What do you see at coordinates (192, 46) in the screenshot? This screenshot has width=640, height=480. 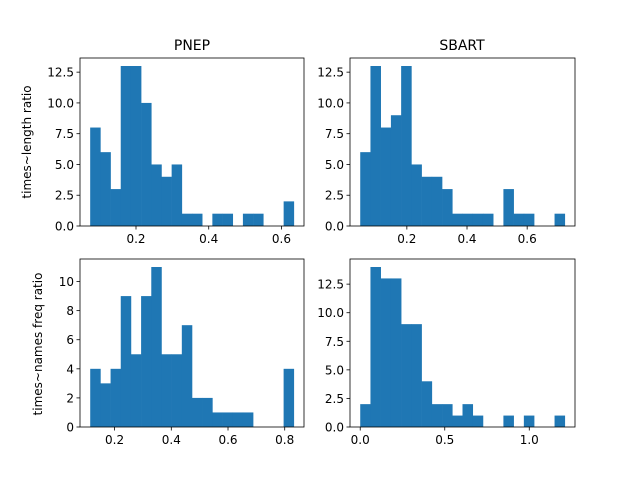 I see `panel-title: PNEP` at bounding box center [192, 46].